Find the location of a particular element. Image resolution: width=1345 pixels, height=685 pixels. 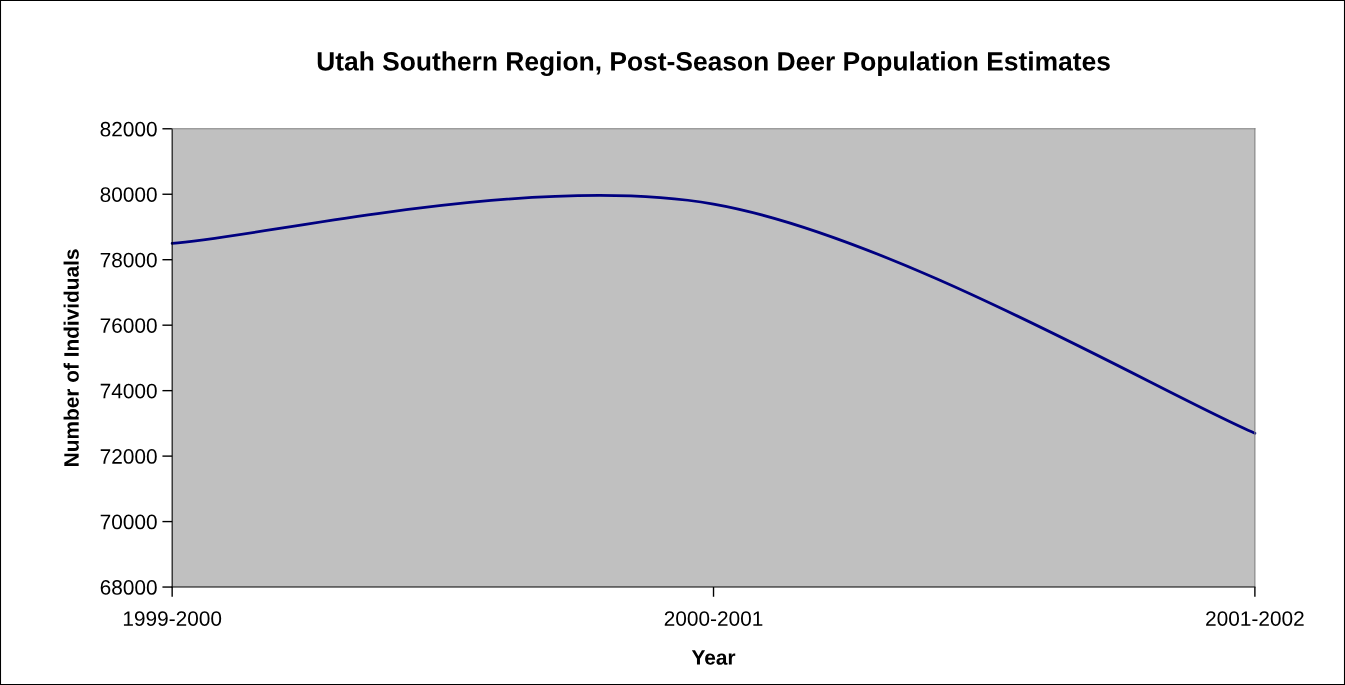

y-tick-label: 80000 is located at coordinates (128, 194).